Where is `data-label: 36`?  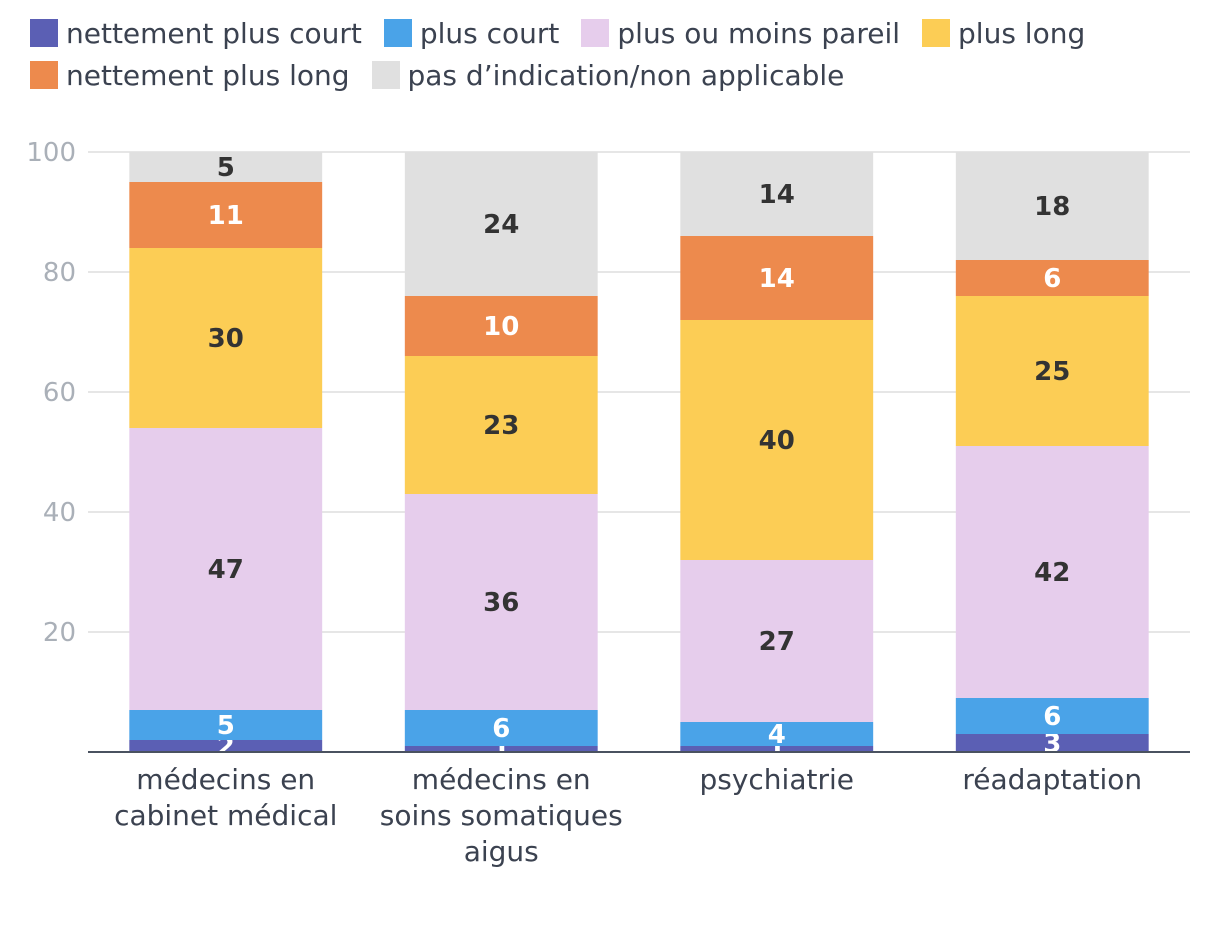
data-label: 36 is located at coordinates (501, 603).